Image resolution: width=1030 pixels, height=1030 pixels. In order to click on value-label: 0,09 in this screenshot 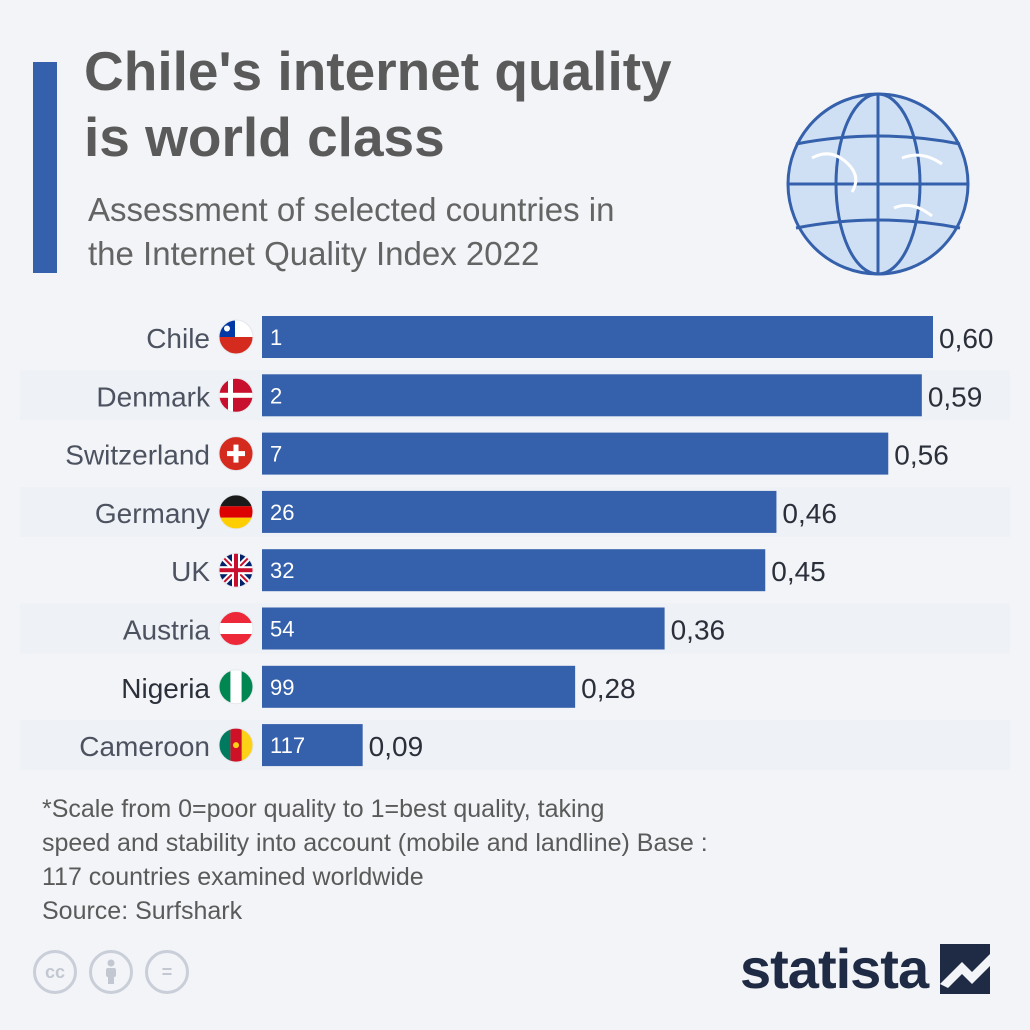, I will do `click(396, 746)`.